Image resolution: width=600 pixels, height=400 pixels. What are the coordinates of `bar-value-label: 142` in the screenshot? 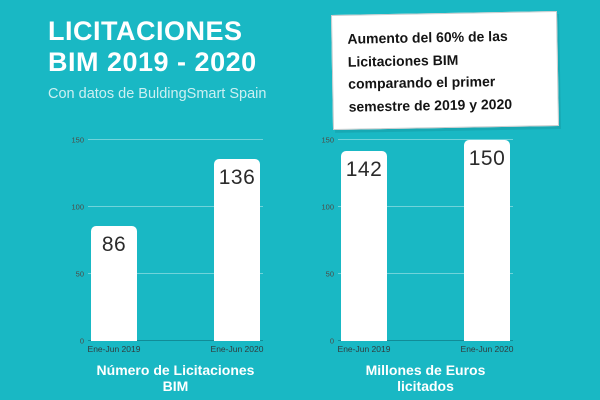 It's located at (364, 169).